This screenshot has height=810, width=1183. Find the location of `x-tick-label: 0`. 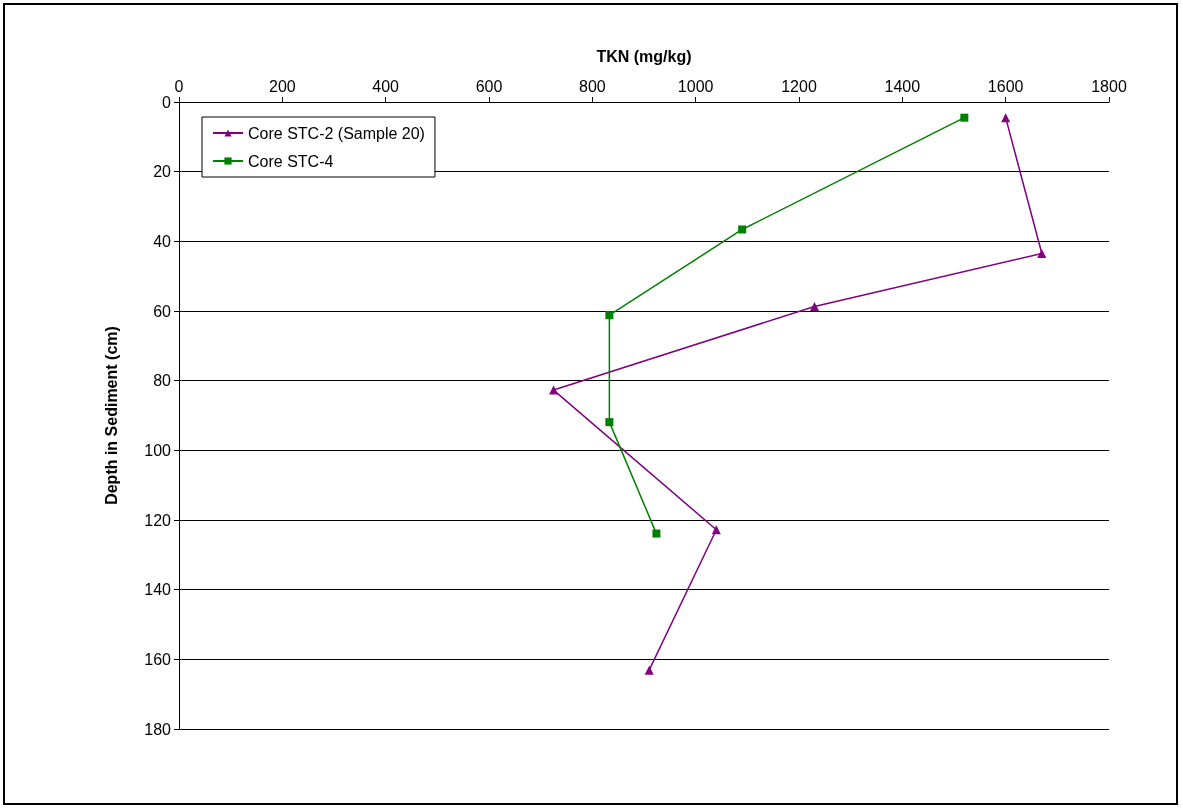

x-tick-label: 0 is located at coordinates (179, 86).